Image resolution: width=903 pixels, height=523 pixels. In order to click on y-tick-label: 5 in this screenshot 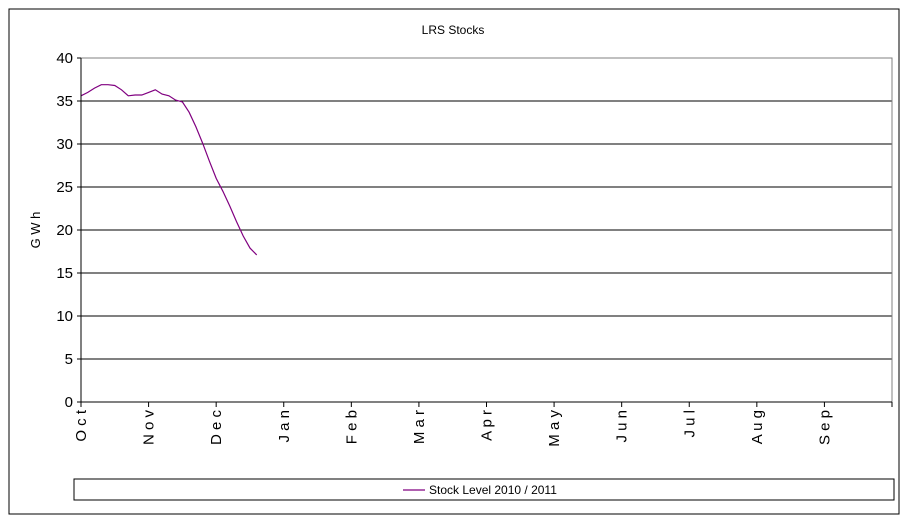, I will do `click(69, 359)`.